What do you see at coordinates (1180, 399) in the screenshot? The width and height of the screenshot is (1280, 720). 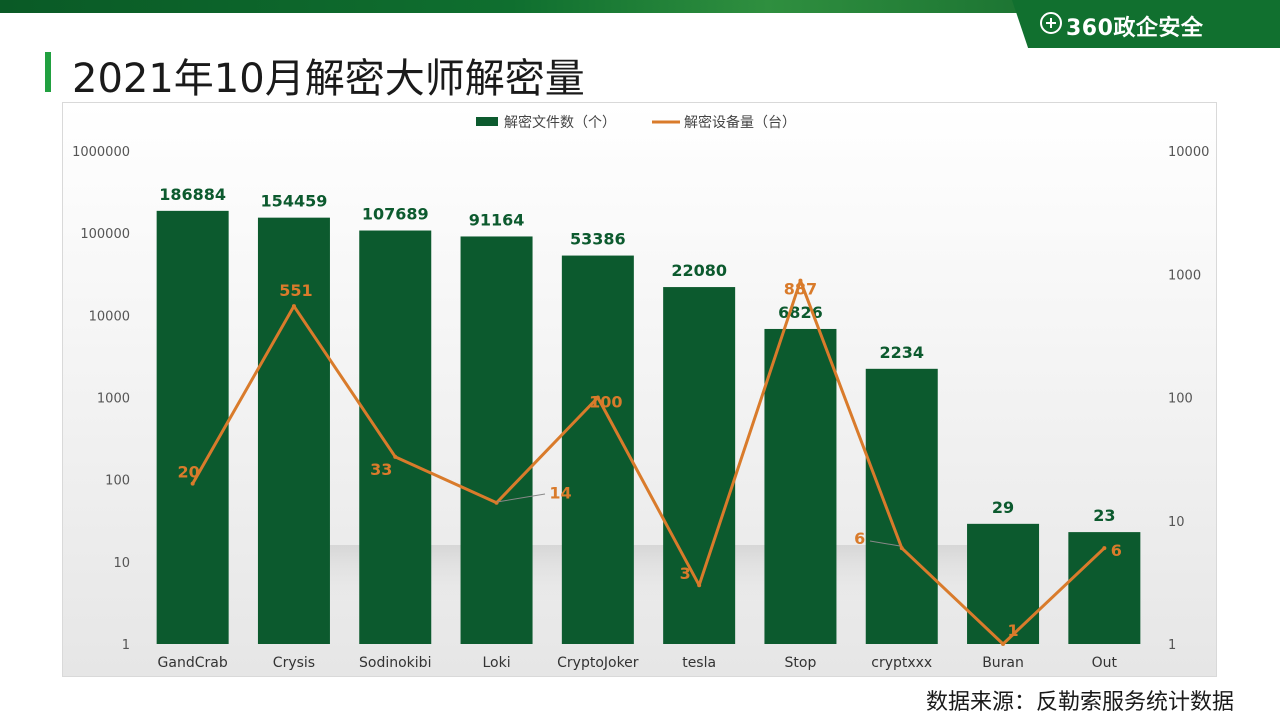 I see `right-axis-tick: 100` at bounding box center [1180, 399].